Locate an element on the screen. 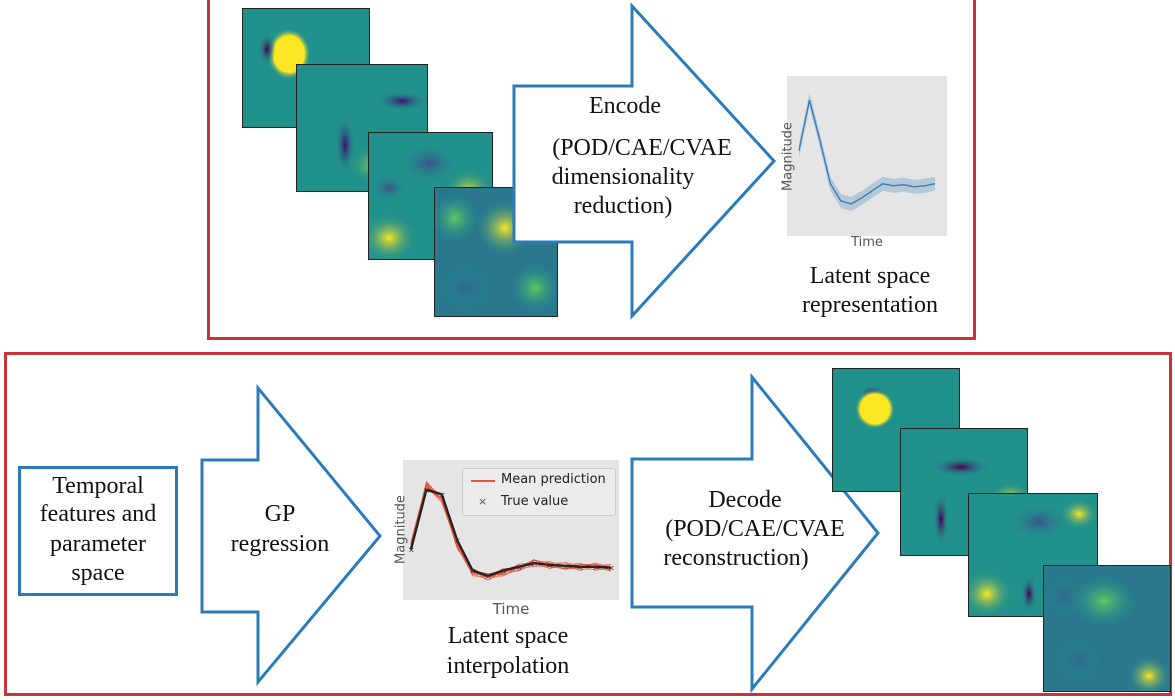 This screenshot has height=700, width=1175. encode-arrow is located at coordinates (644, 161).